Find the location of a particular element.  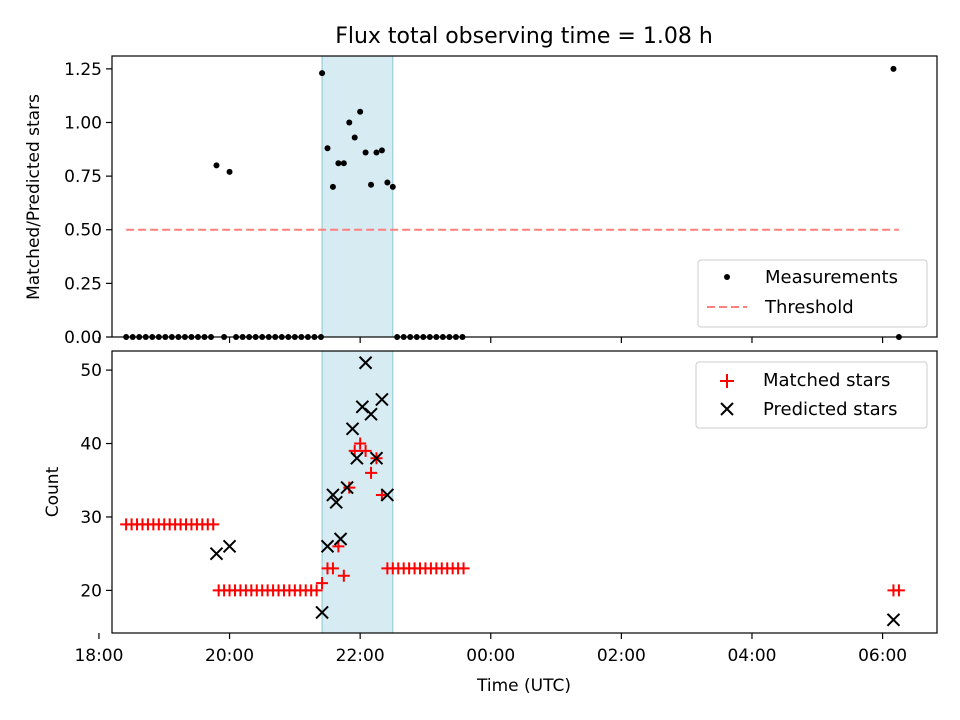

y-tick-label: 30 is located at coordinates (91, 518).